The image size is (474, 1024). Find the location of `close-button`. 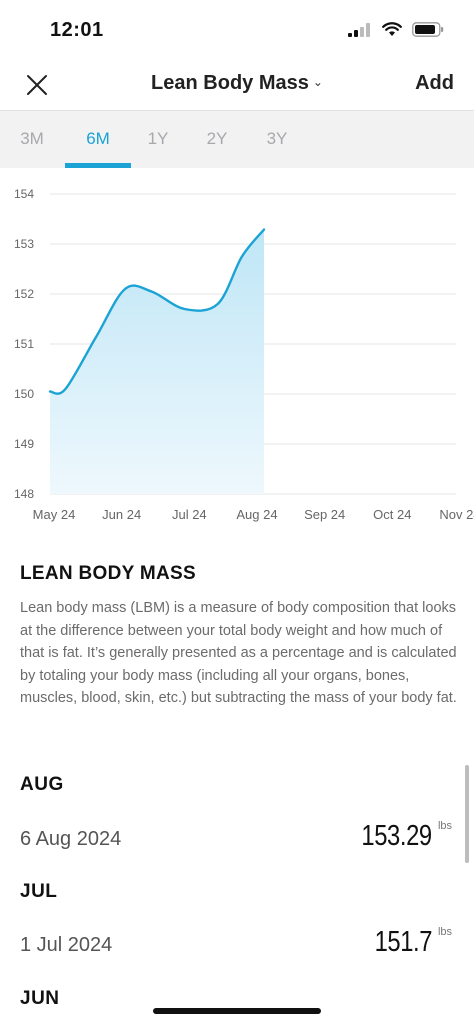

close-button is located at coordinates (37, 85).